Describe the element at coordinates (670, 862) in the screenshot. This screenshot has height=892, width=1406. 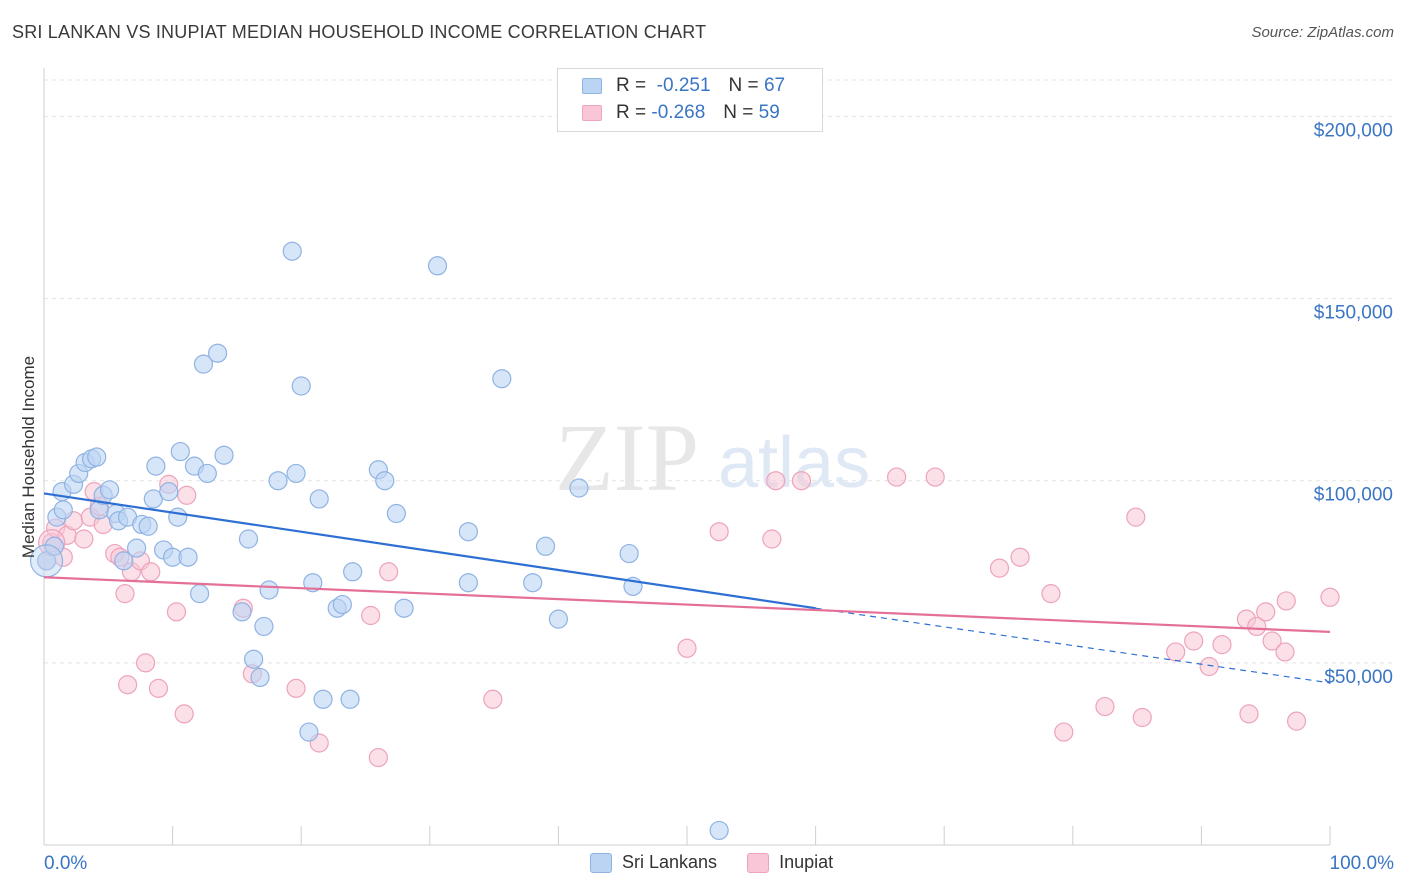
I see `legend-label-sri-lankans: Sri Lankans` at that location.